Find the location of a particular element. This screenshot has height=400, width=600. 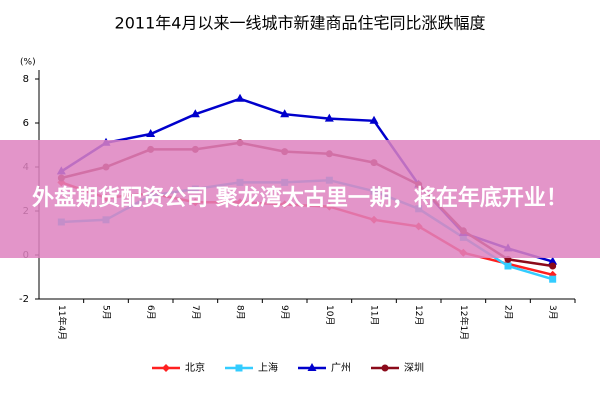

x-tick-label: 11年4月 is located at coordinates (62, 322).